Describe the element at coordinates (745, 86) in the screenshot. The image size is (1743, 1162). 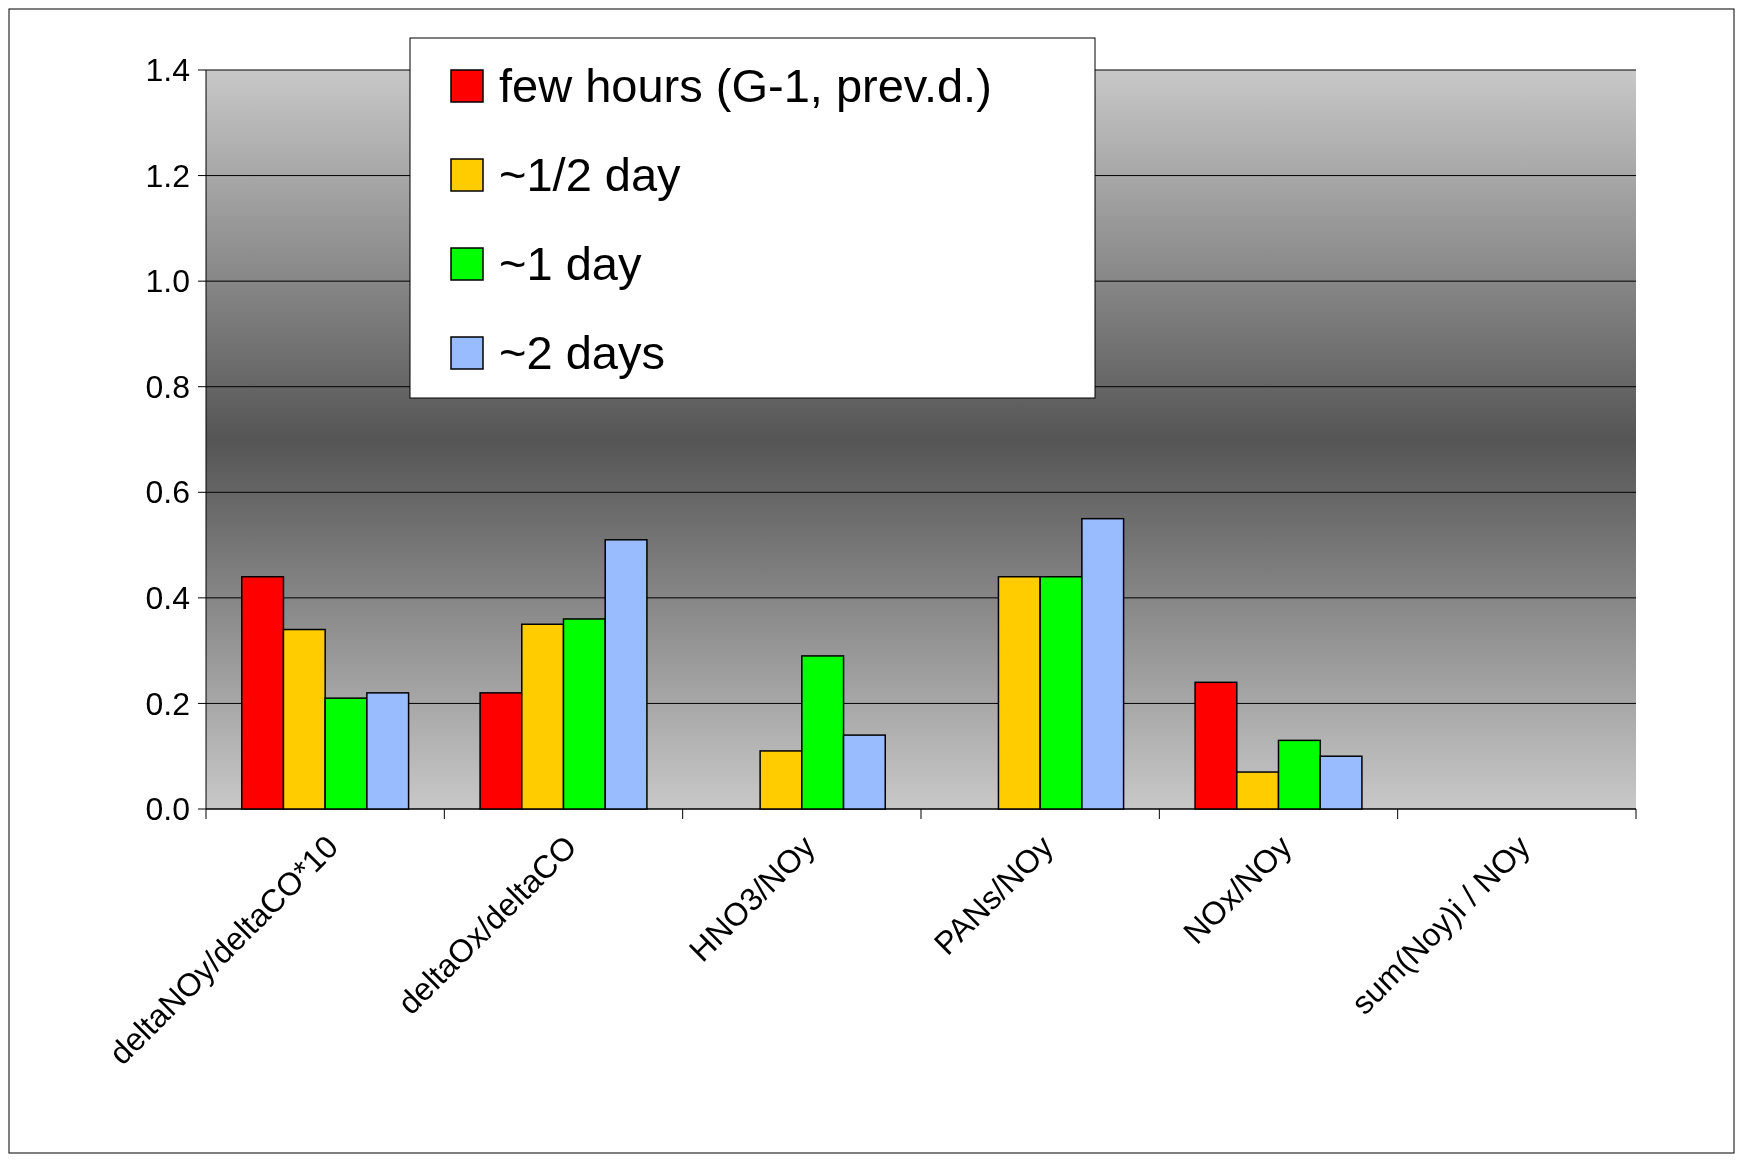
I see `legend-label: few hours (G-1, prev.d.)` at that location.